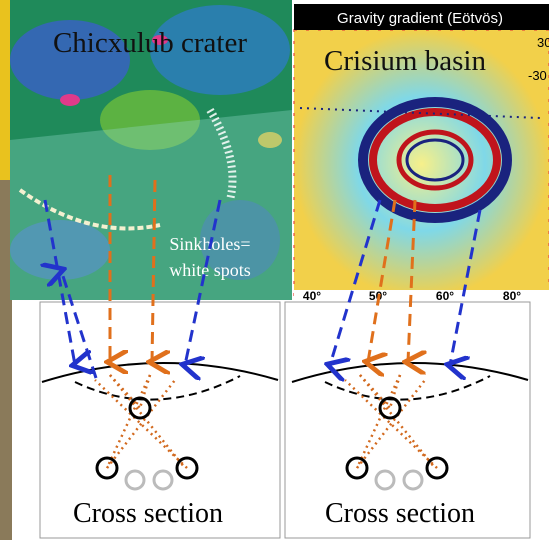  What do you see at coordinates (445, 296) in the screenshot?
I see `longitude-label: 60°` at bounding box center [445, 296].